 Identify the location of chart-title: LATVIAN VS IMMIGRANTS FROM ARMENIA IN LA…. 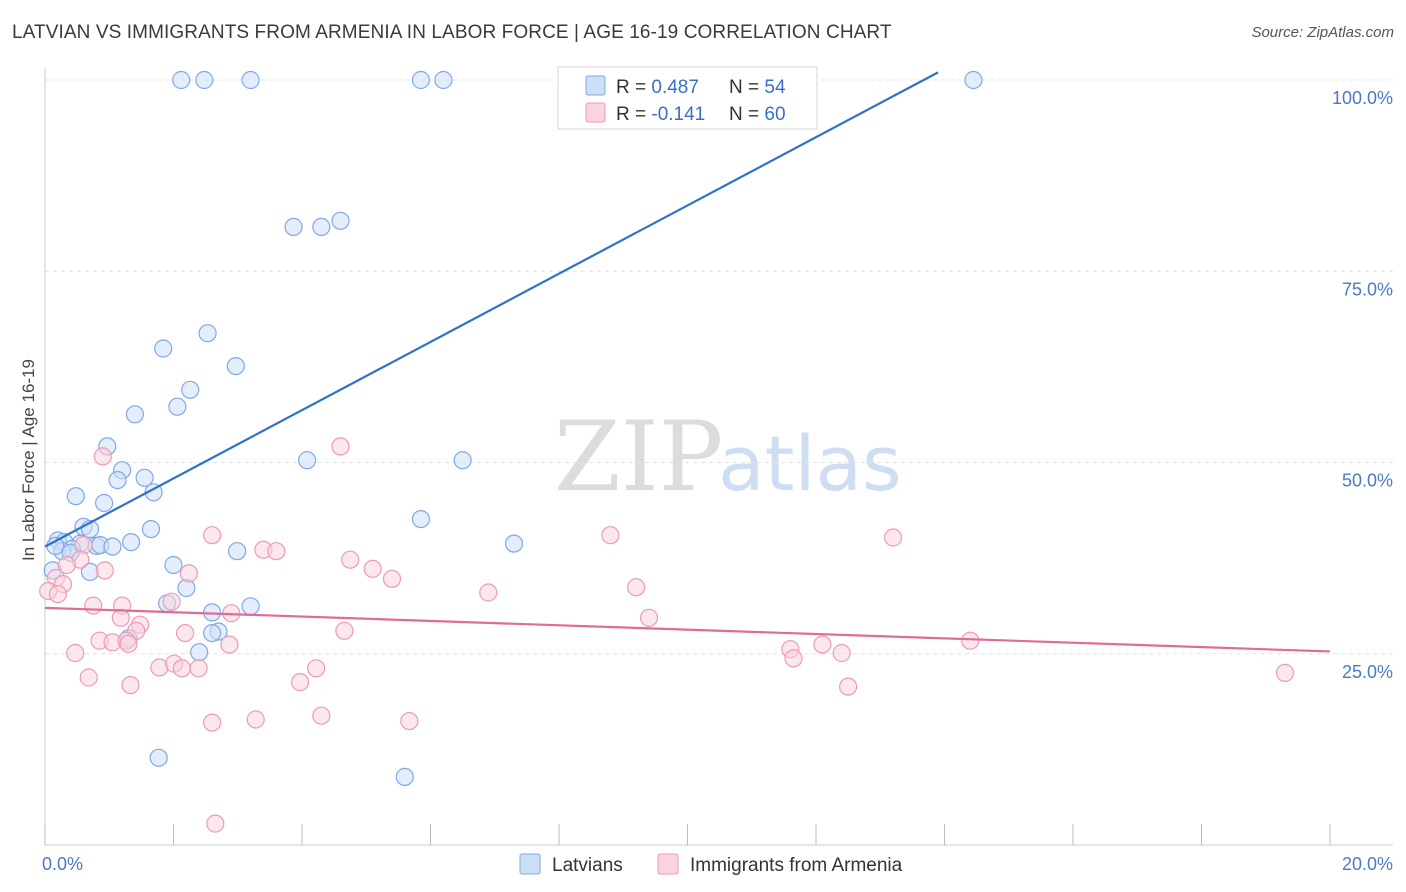
(452, 32).